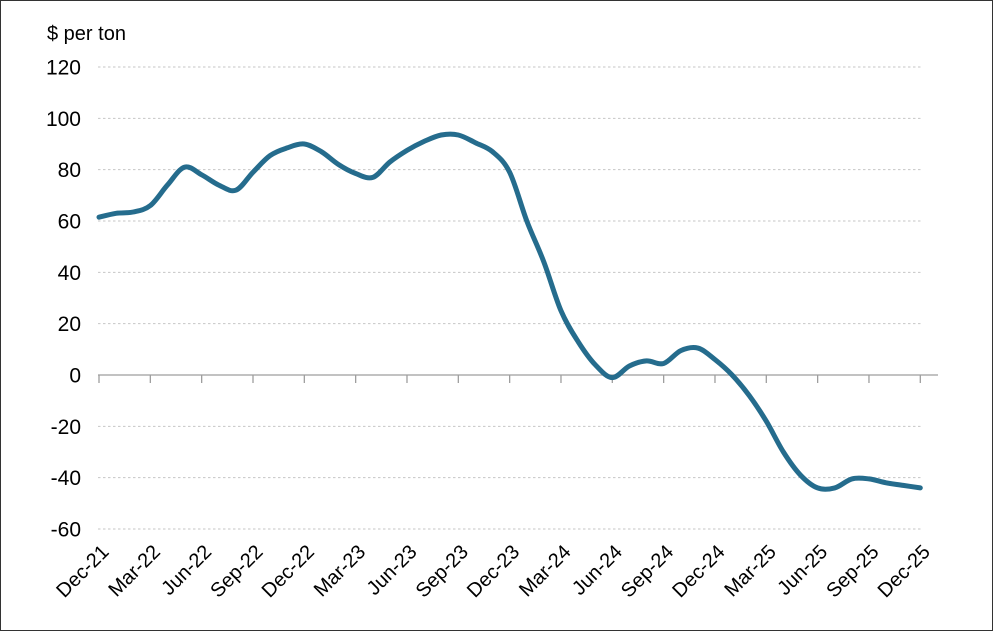 This screenshot has height=632, width=993. I want to click on y-axis-labels: 120 100 80 60 40 20 0 -20 -40 -60, so click(63, 299).